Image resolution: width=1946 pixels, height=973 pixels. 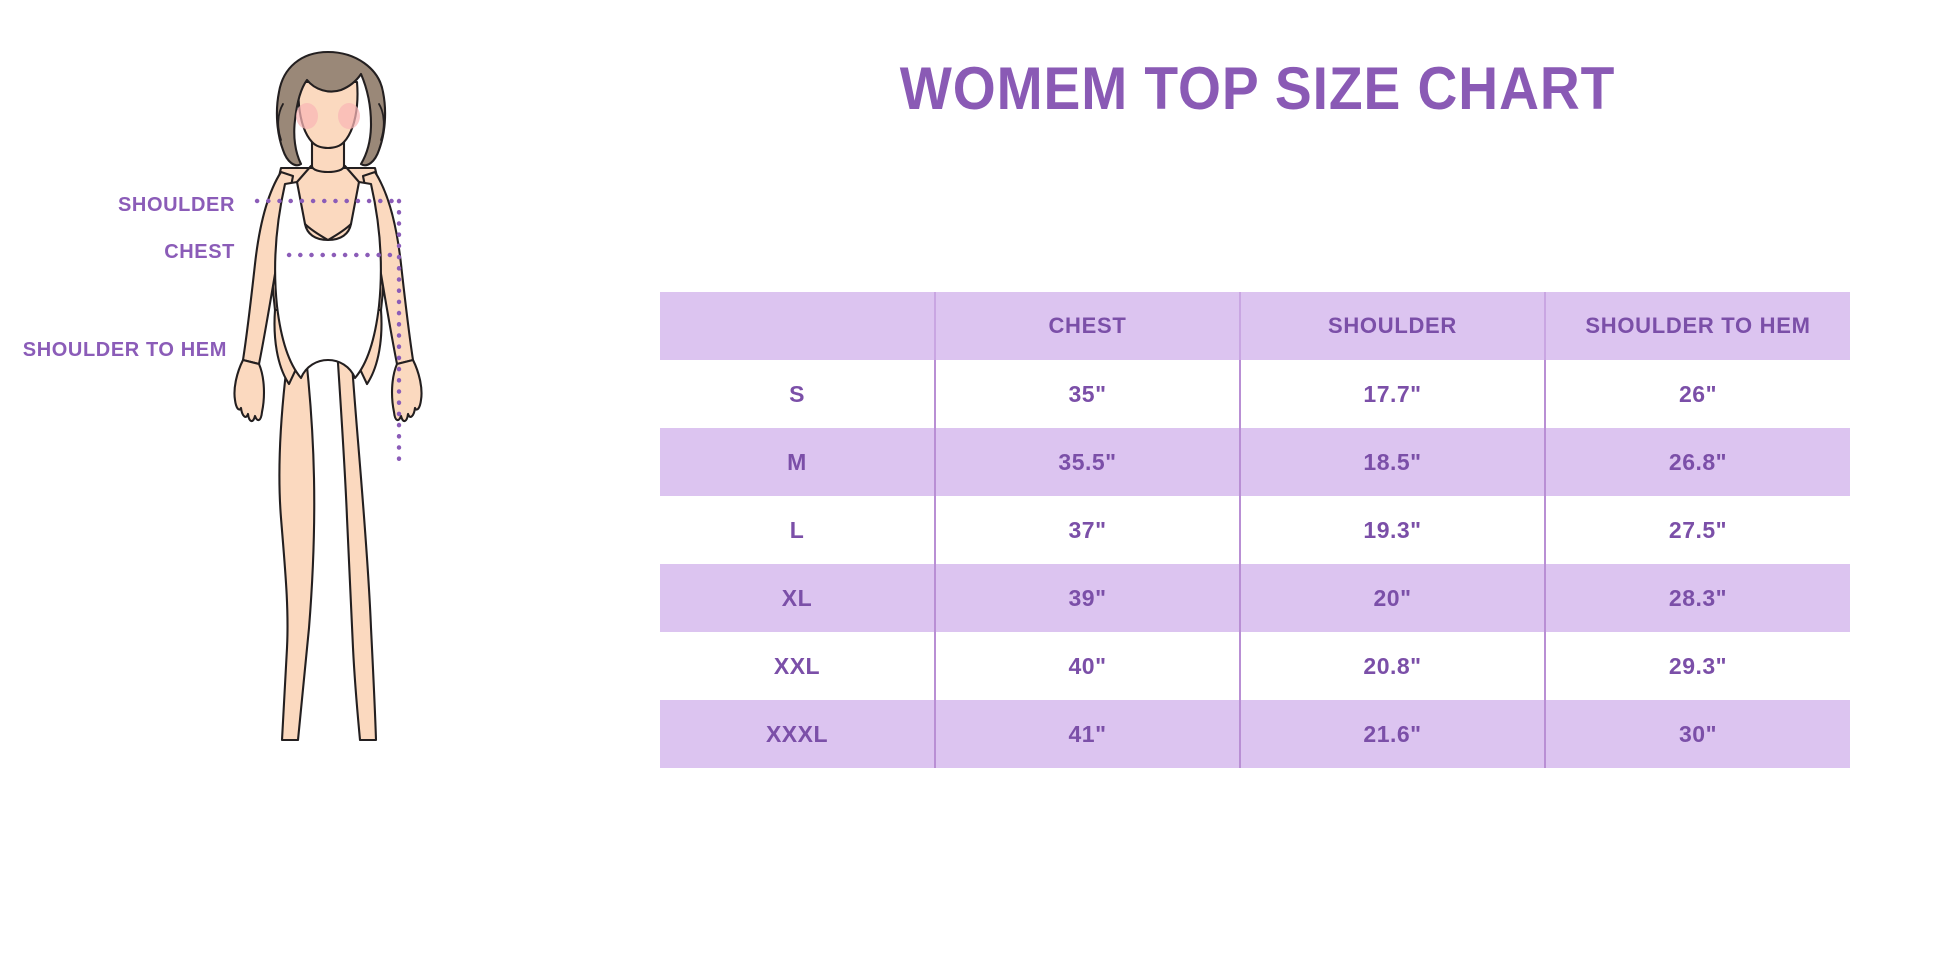 What do you see at coordinates (1697, 394) in the screenshot?
I see `cell-shoulder-to-hem: 26"` at bounding box center [1697, 394].